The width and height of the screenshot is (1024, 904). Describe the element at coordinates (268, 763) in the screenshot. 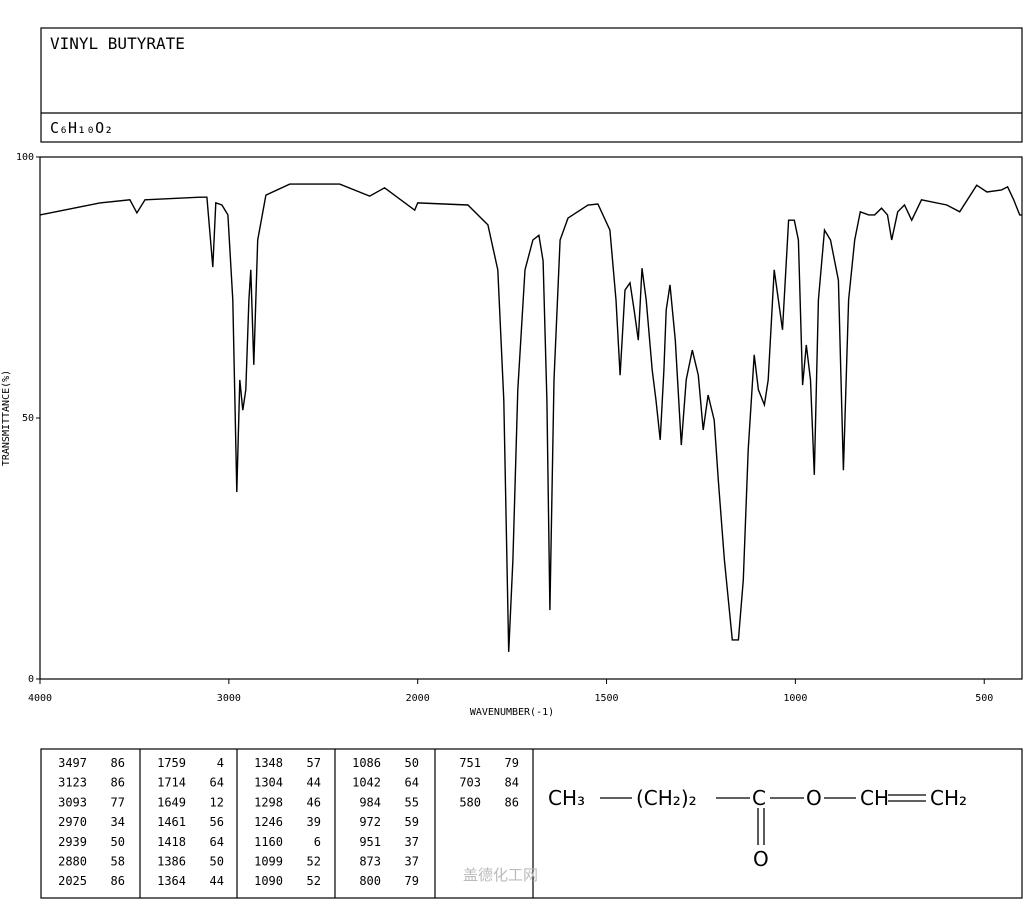

I see `peak-wavenumber: 1348` at that location.